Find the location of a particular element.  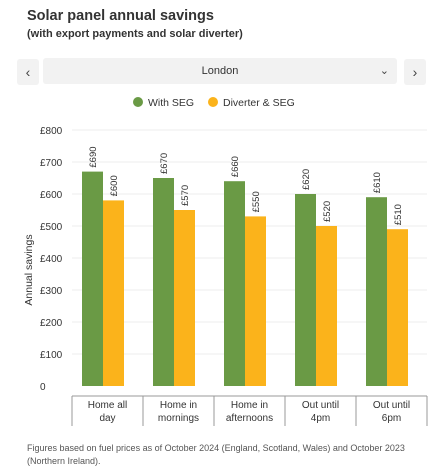

x-category-label: day is located at coordinates (107, 418).